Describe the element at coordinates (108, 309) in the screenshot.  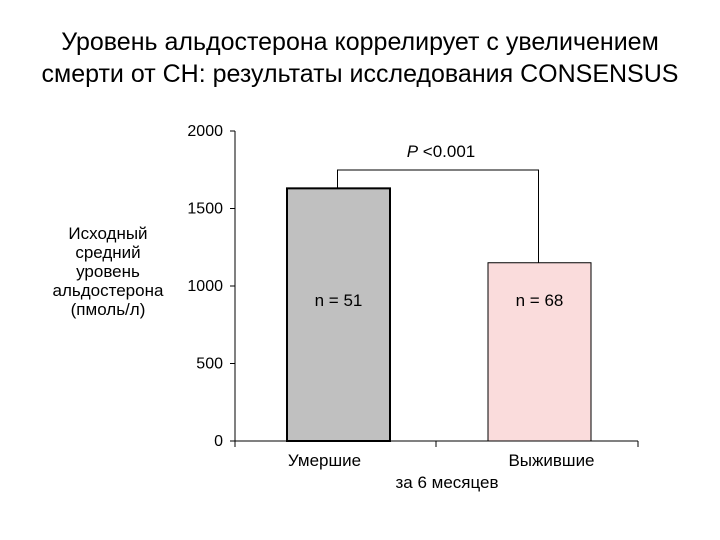
I see `y-label-line-5: (пмоль/л)` at that location.